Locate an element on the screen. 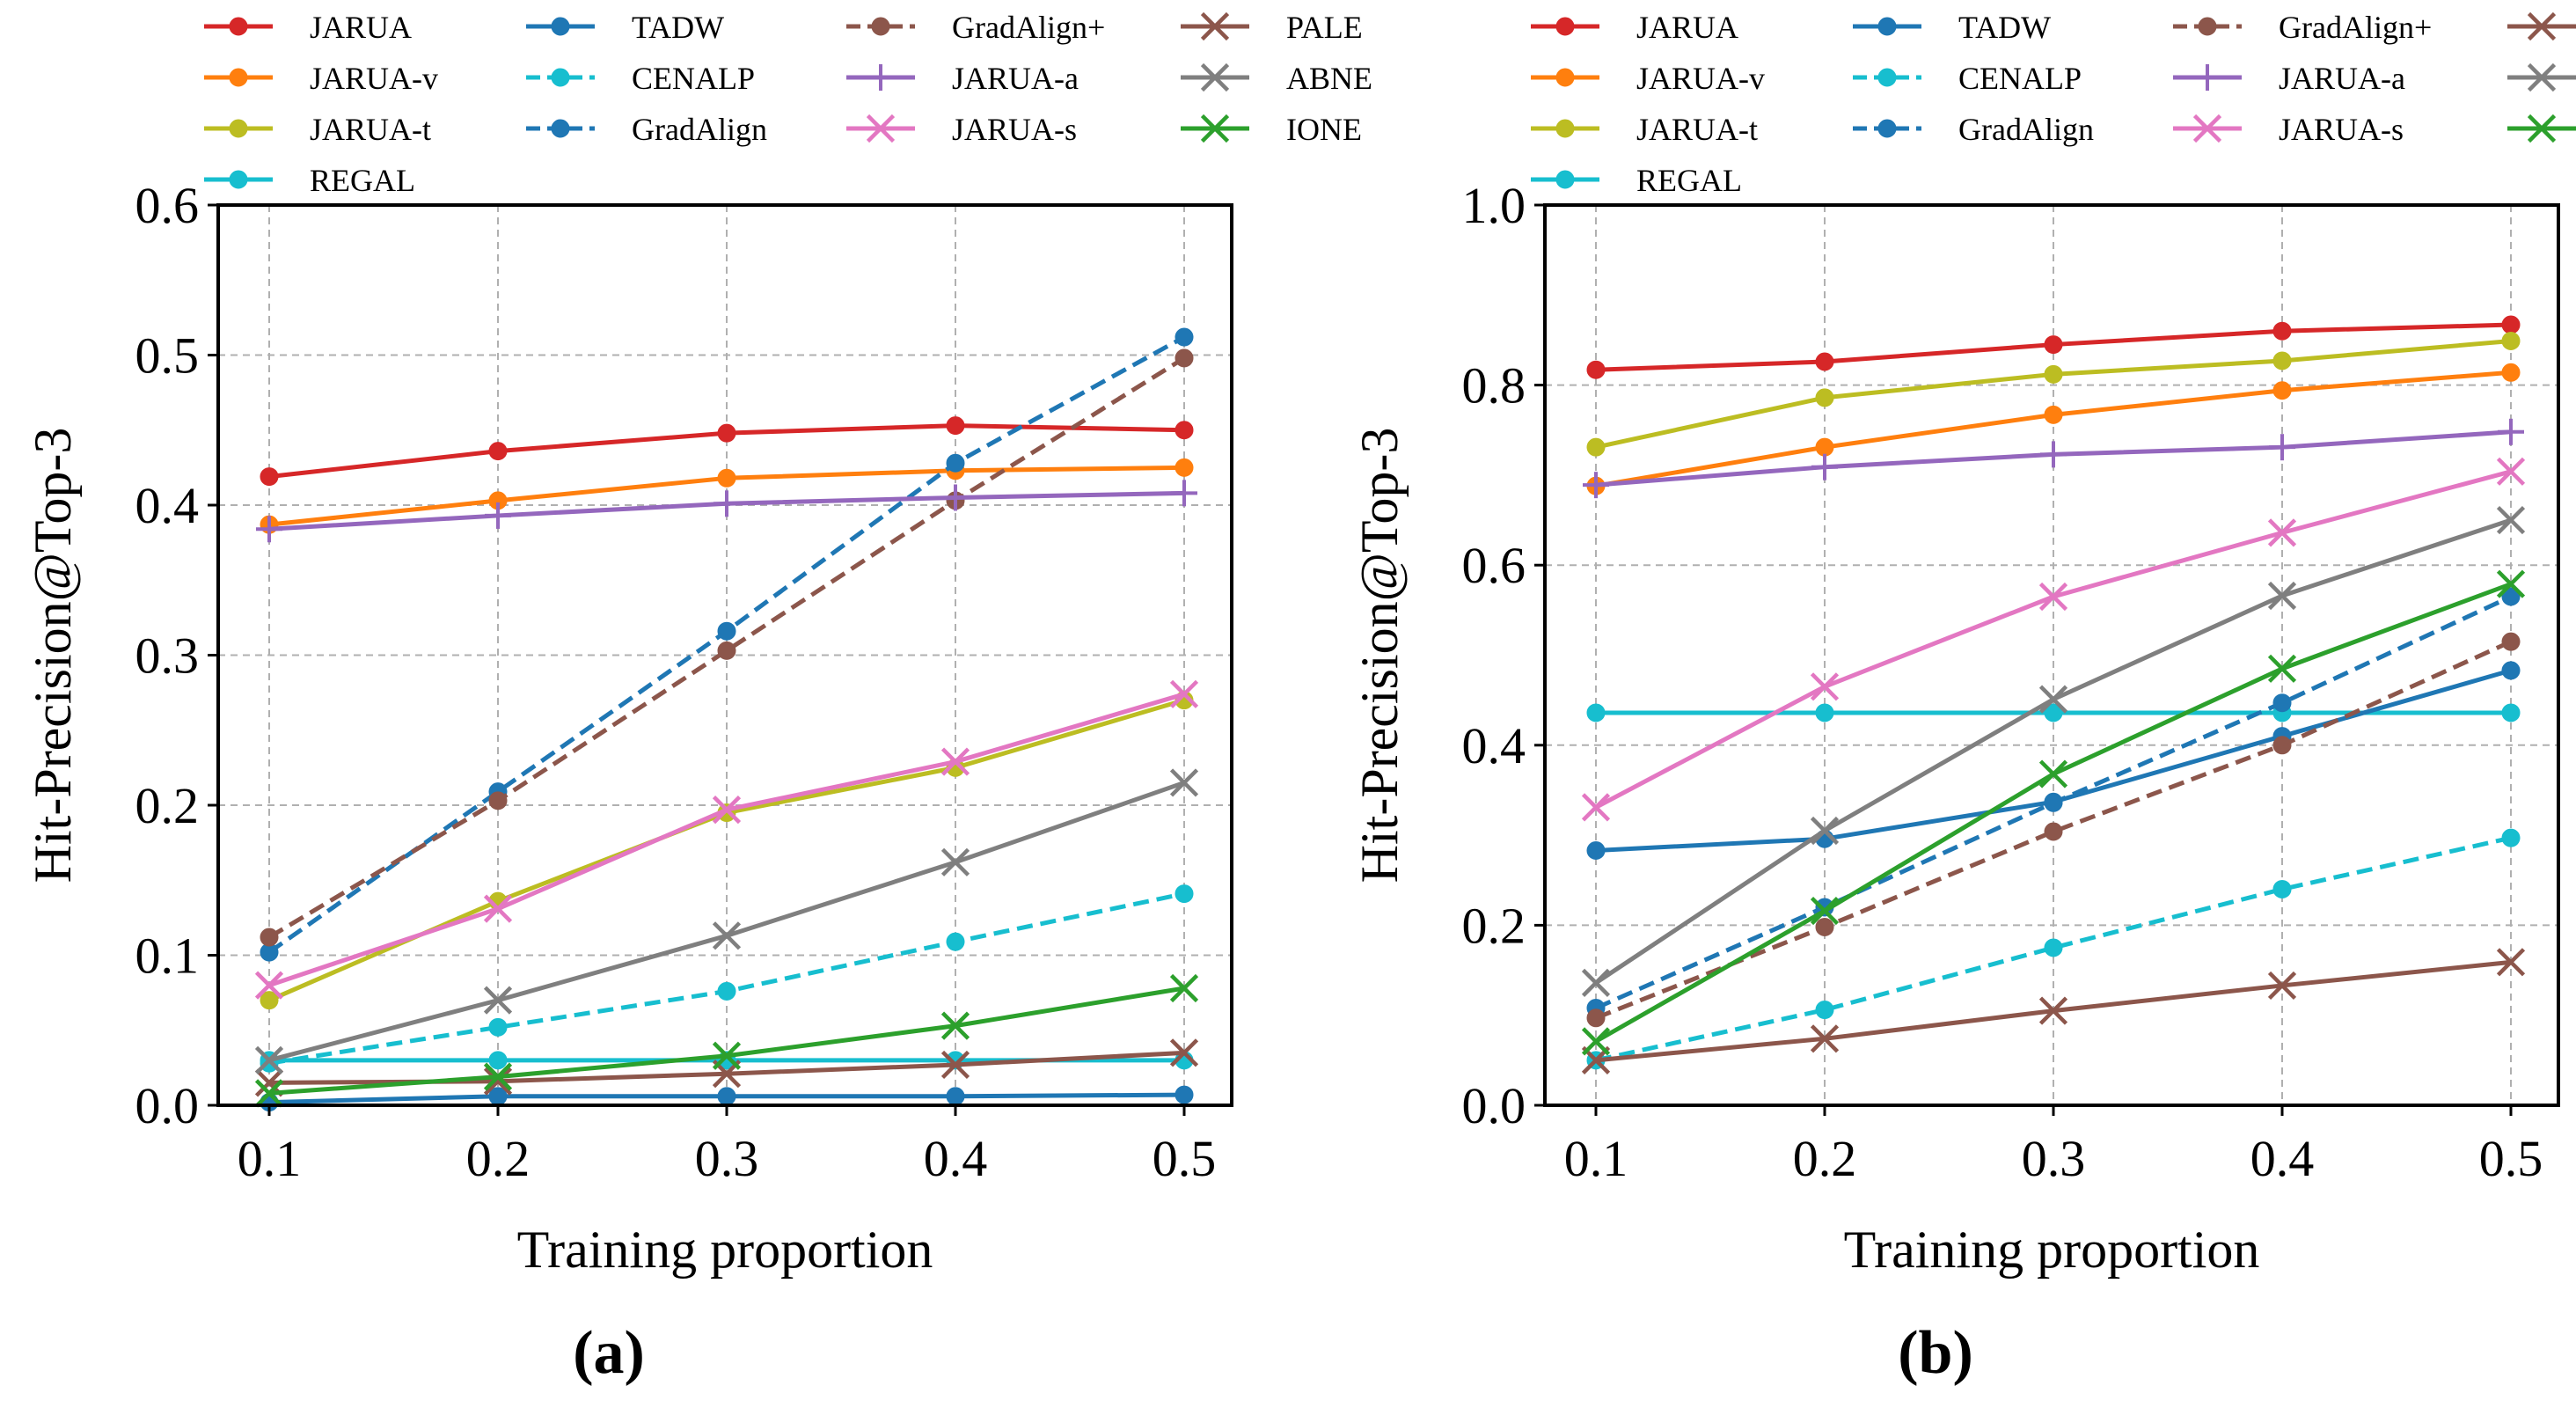 This screenshot has height=1408, width=2576. legend-item-jarua-t: JARUA-t is located at coordinates (1644, 130).